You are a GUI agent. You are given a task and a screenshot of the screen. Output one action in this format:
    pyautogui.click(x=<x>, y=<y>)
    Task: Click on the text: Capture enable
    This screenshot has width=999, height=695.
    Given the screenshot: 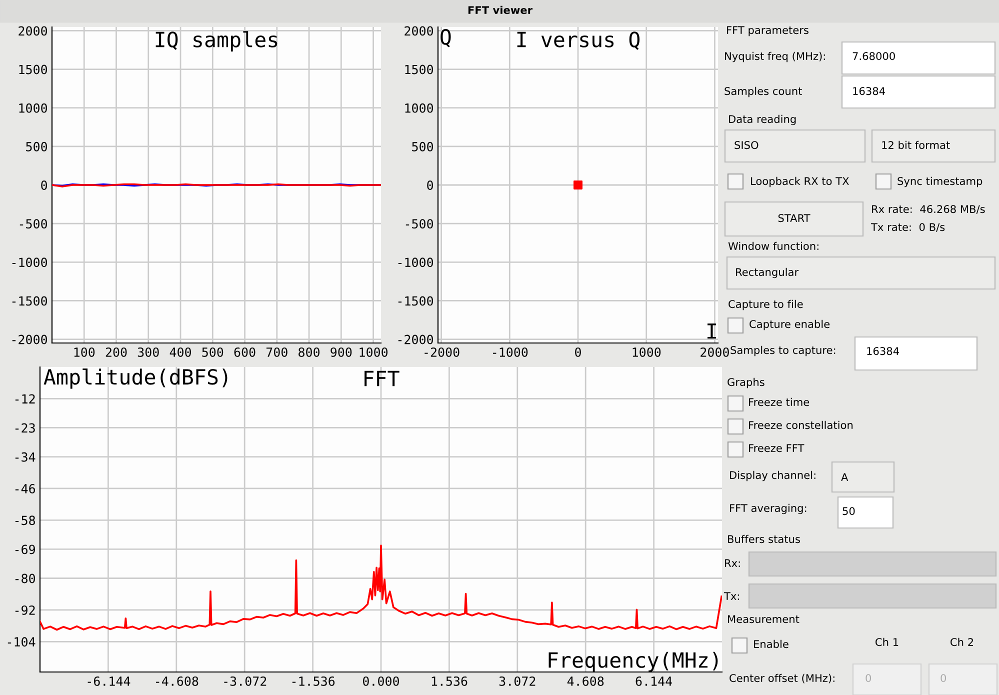 What is the action you would take?
    pyautogui.click(x=790, y=325)
    